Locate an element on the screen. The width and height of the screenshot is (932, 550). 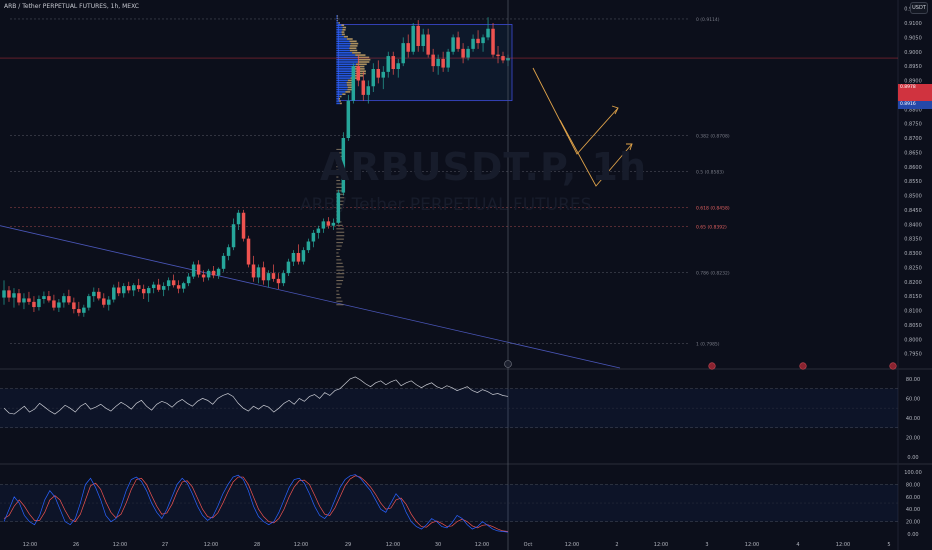
indicator-price-tag: 0.8916 is located at coordinates (915, 105).